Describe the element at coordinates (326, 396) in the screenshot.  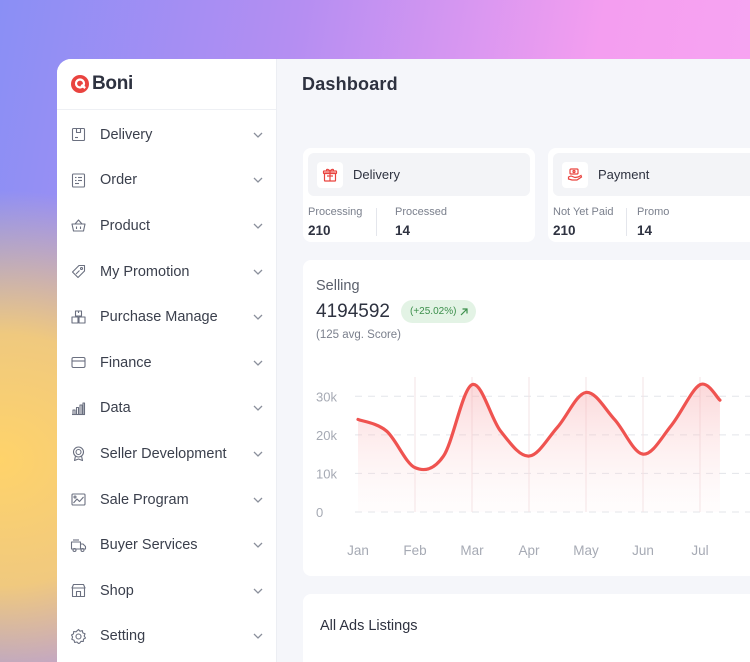
I see `y-tick-label: 30k` at that location.